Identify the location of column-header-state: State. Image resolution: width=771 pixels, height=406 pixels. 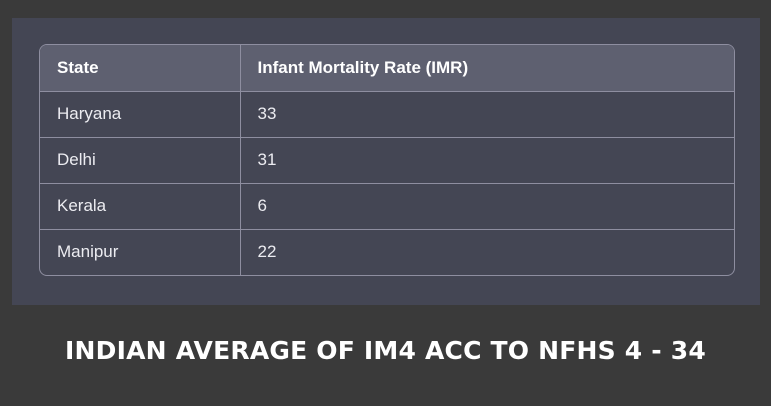
(140, 68).